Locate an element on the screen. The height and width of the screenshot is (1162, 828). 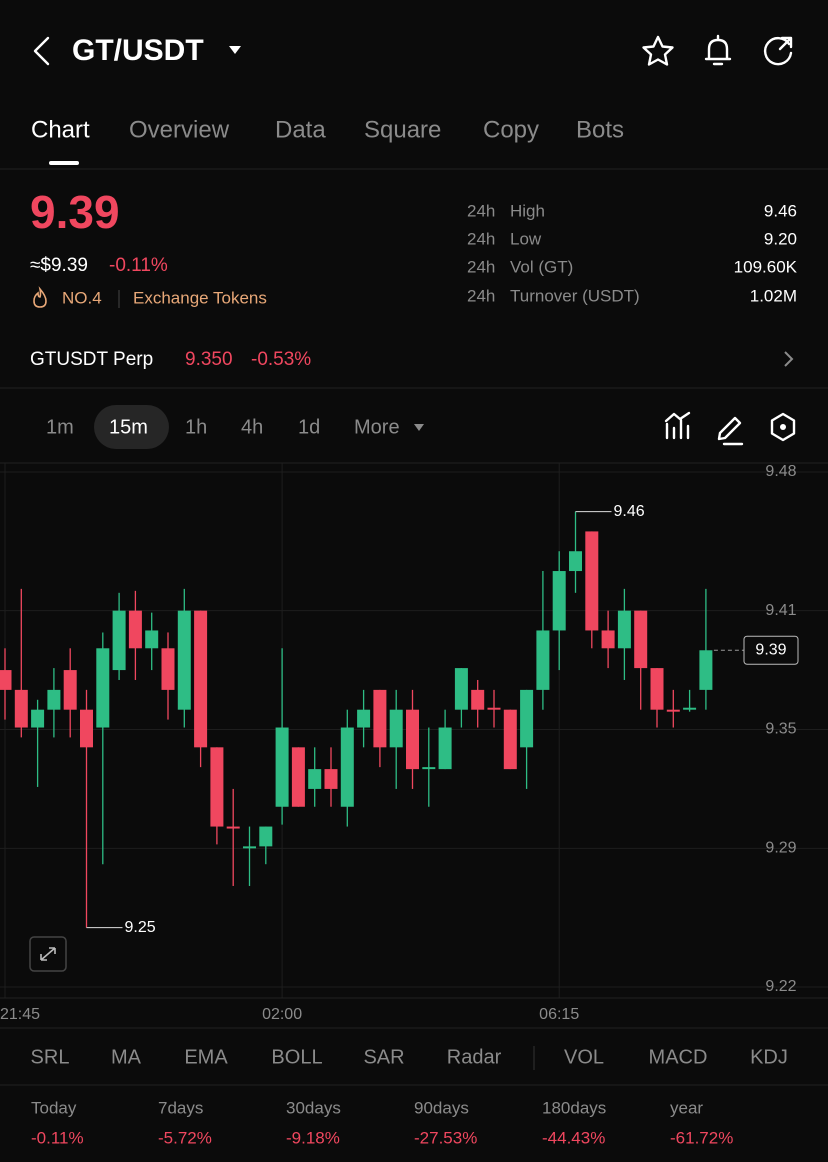
indicator: SRL is located at coordinates (50, 1057).